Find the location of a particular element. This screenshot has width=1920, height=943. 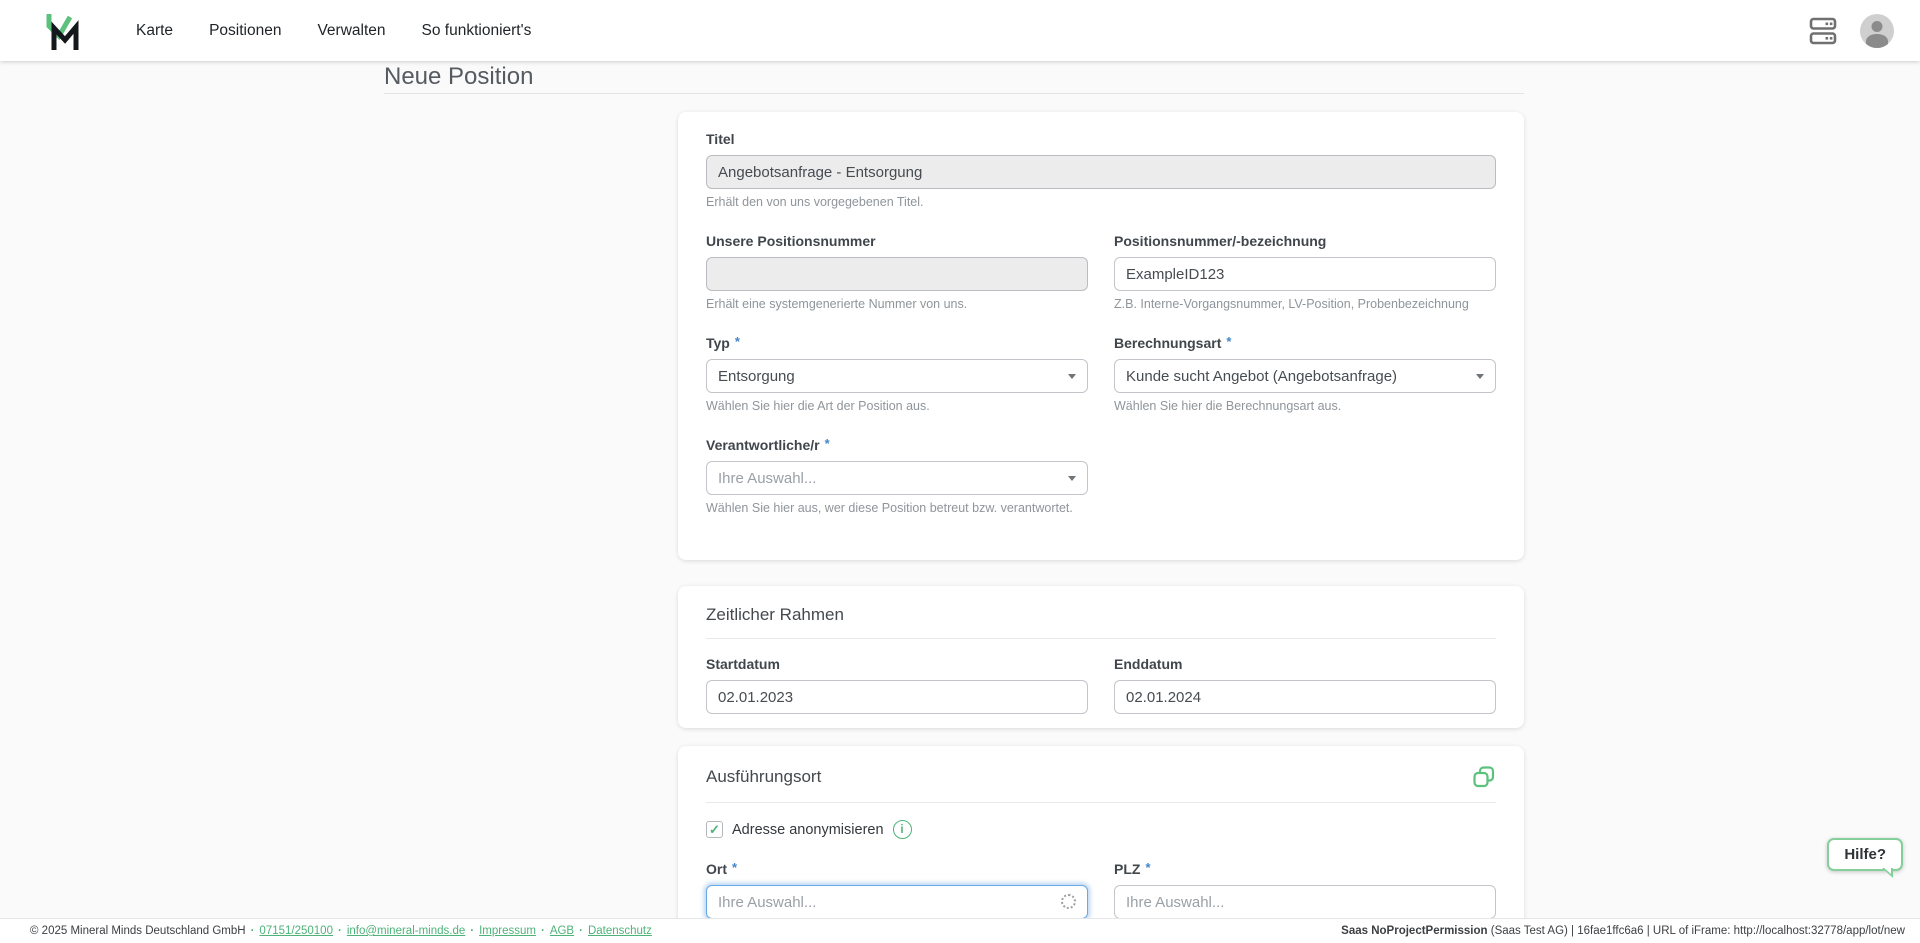

titel-label: Titel is located at coordinates (720, 139).